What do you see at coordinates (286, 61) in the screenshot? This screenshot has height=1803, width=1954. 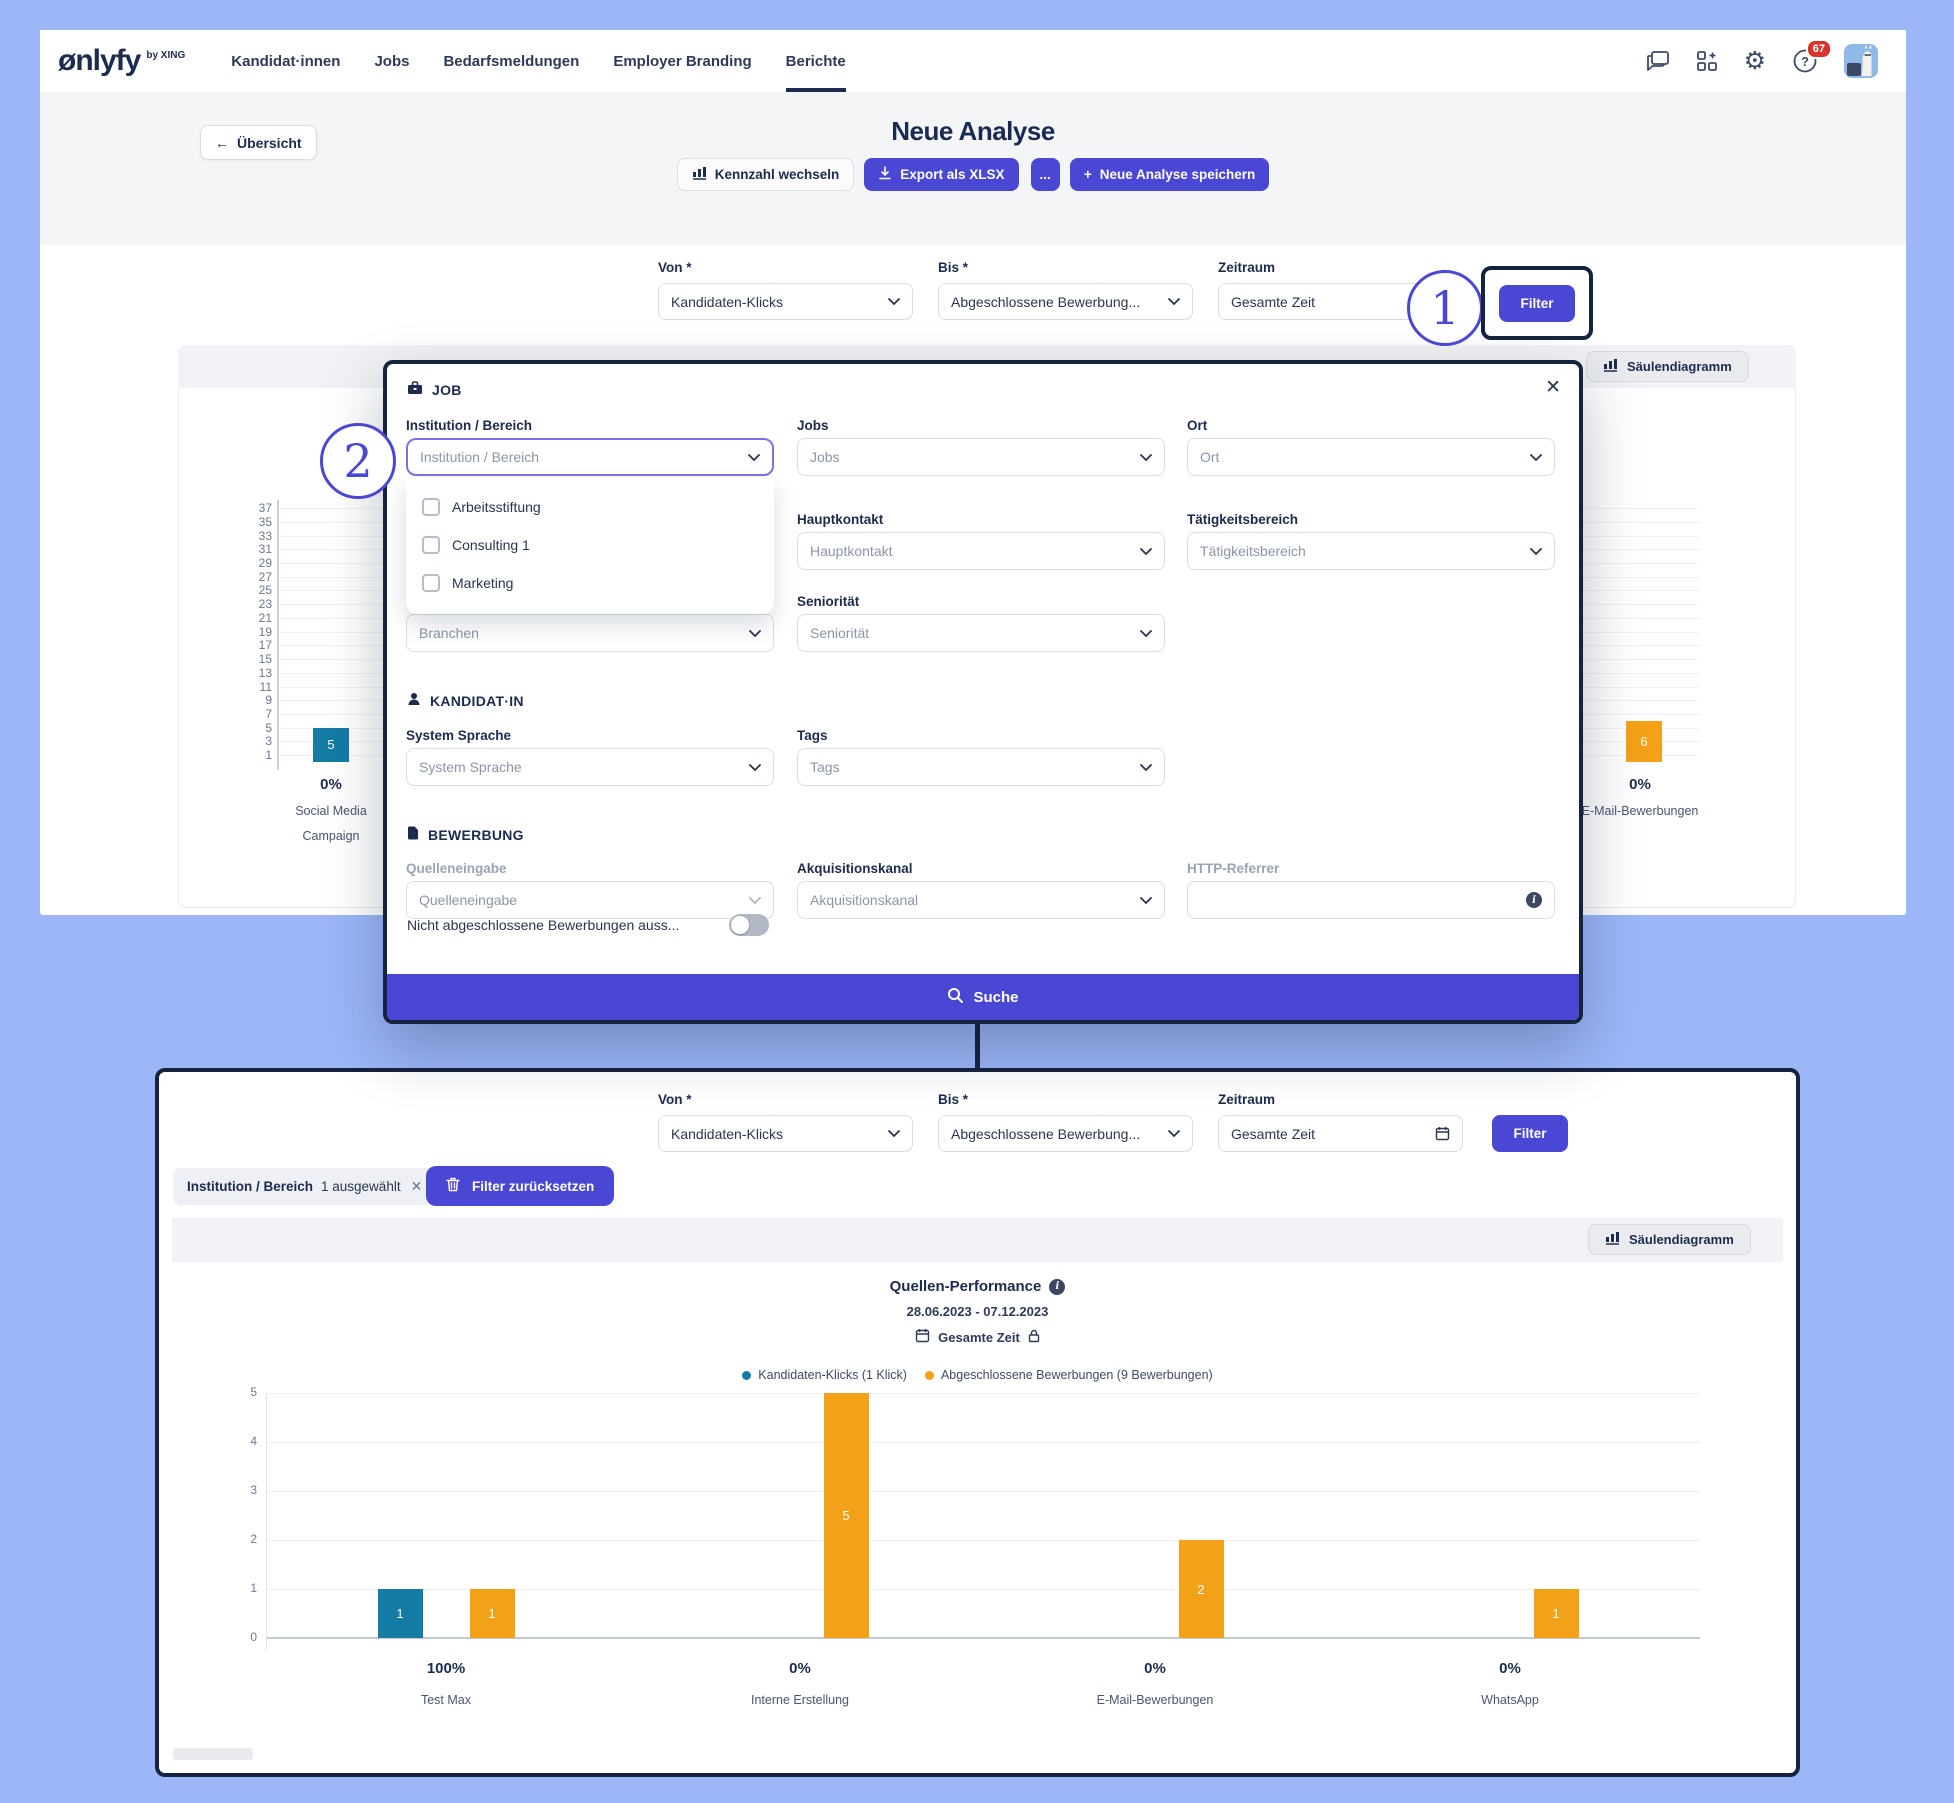 I see `nav-item-kandidat-innen: Kandidat·innen` at bounding box center [286, 61].